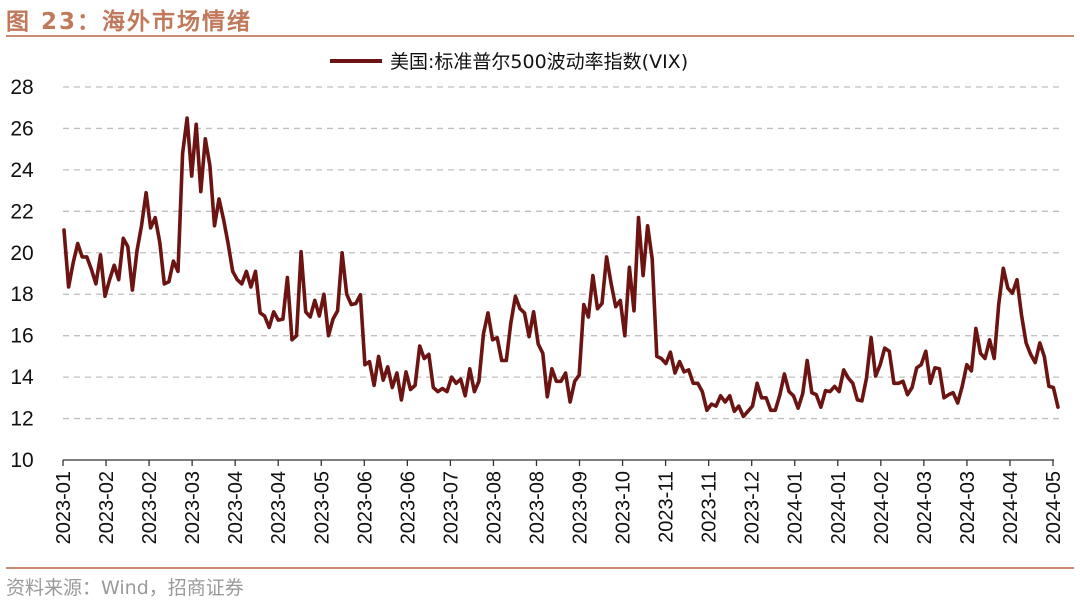 This screenshot has width=1080, height=607. I want to click on legend: 美国:标准普尔500波动率指数(VIX), so click(509, 62).